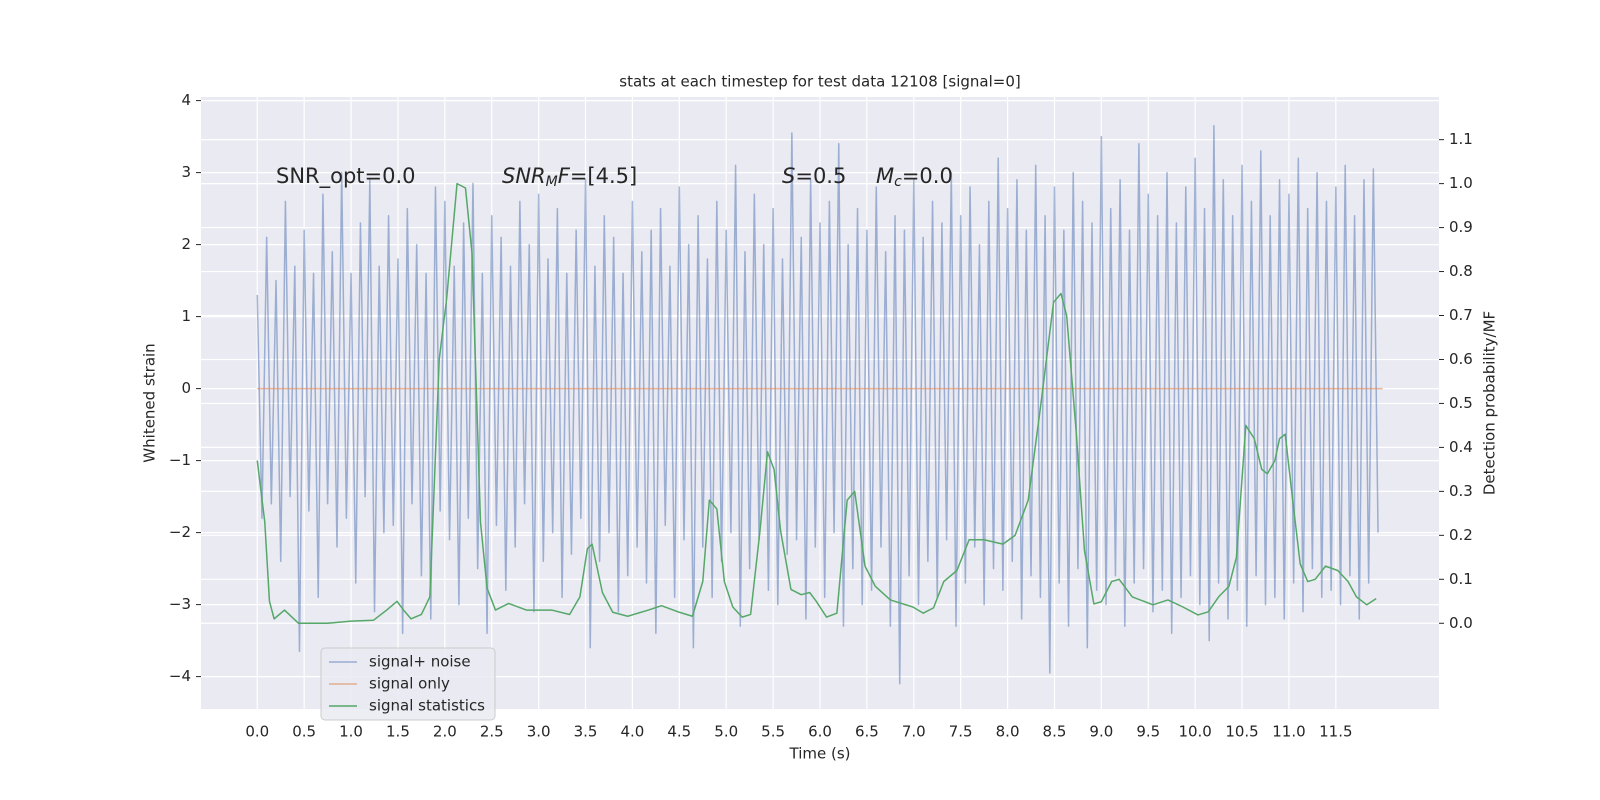  I want to click on x-tick-label: 7.5, so click(961, 732).